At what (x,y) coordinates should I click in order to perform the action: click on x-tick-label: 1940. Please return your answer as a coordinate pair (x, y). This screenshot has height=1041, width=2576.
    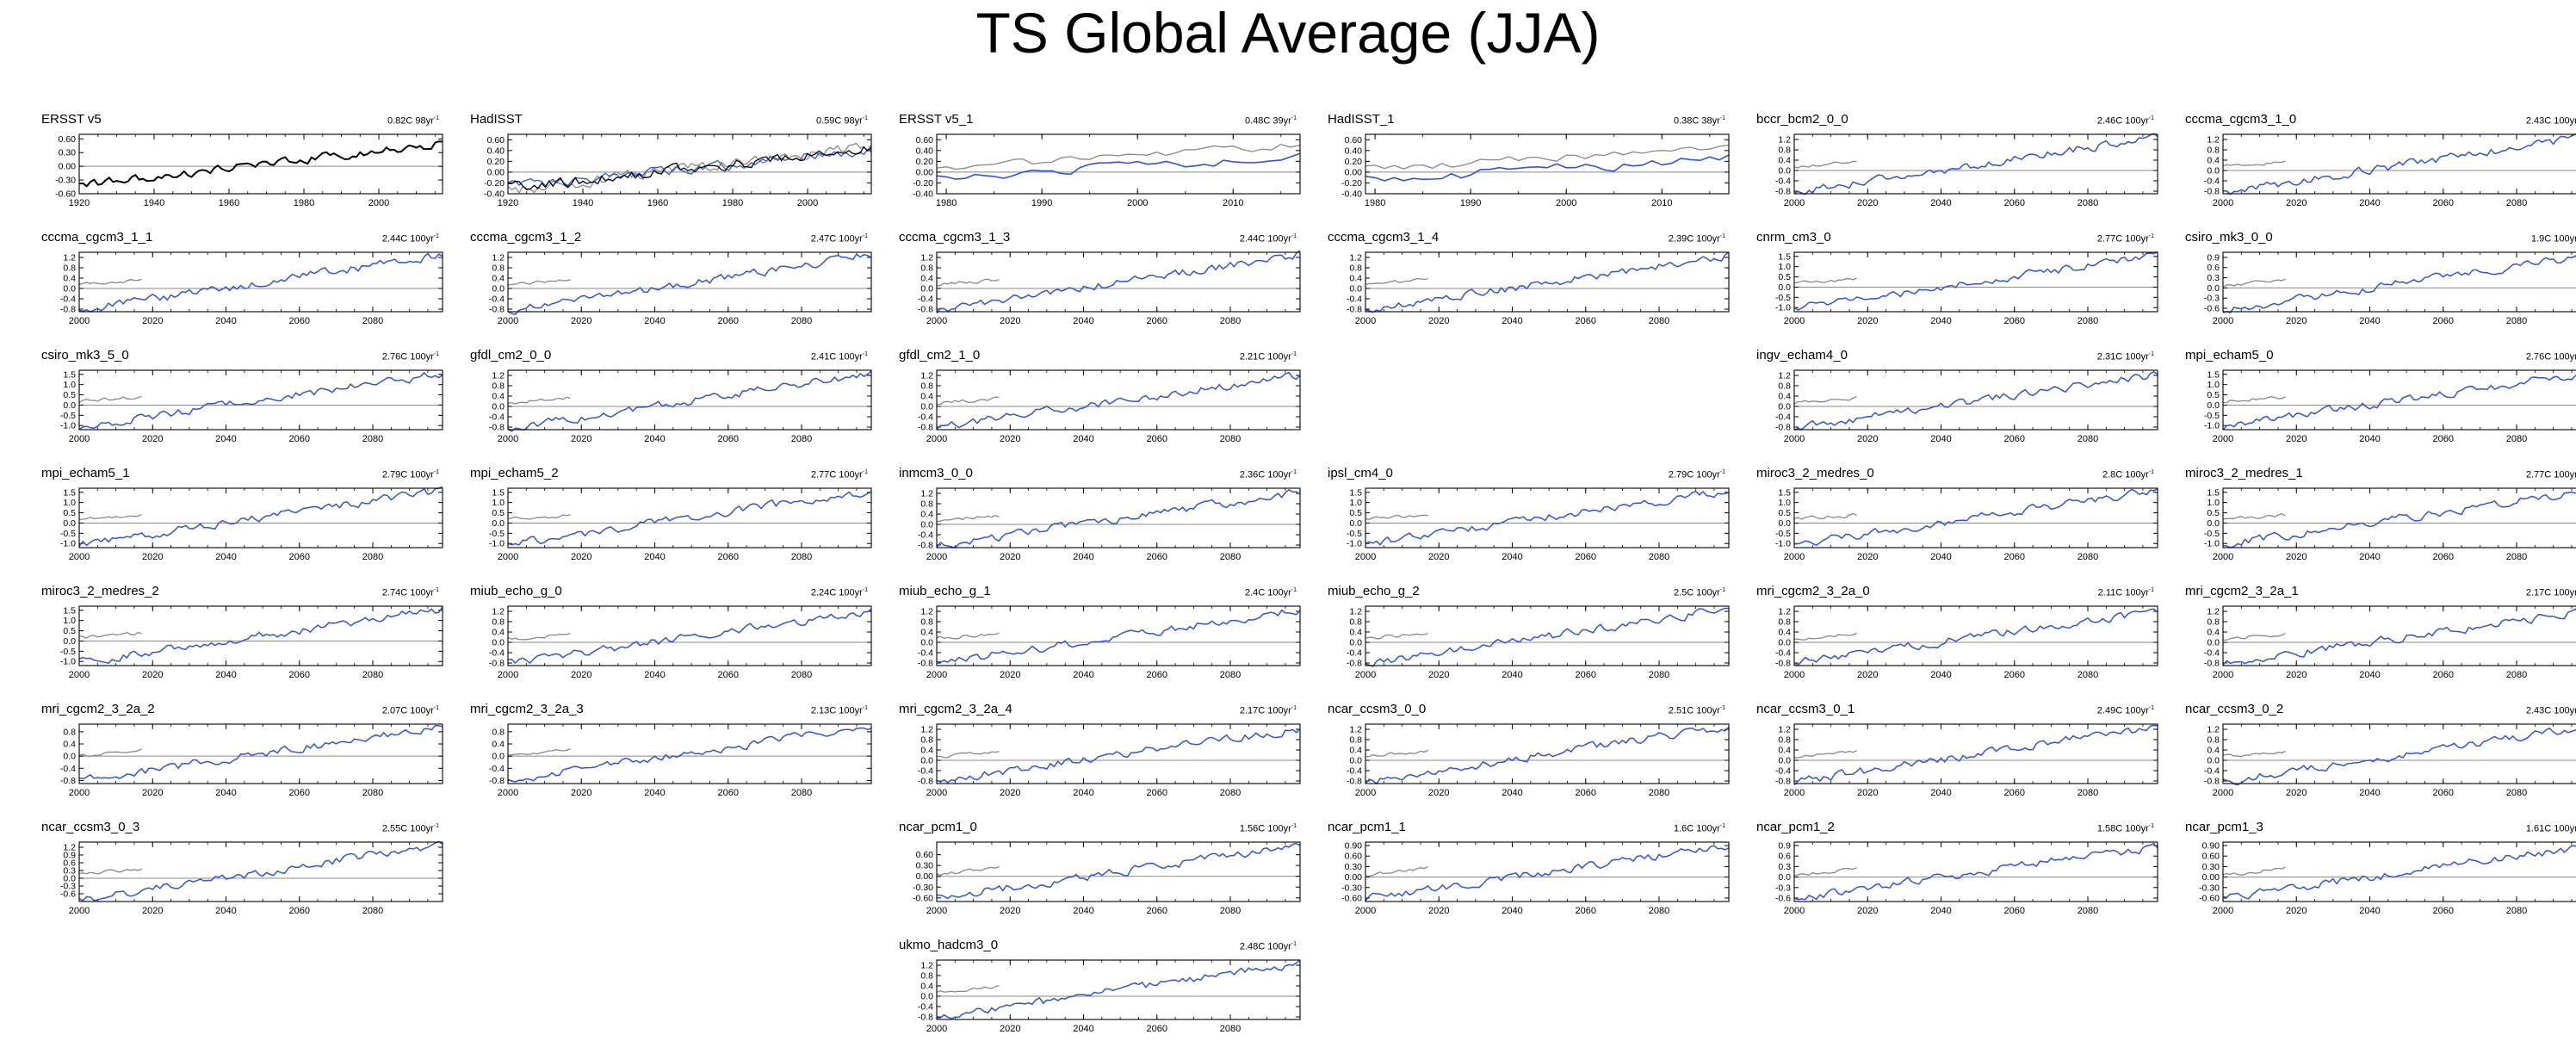
    Looking at the image, I should click on (154, 203).